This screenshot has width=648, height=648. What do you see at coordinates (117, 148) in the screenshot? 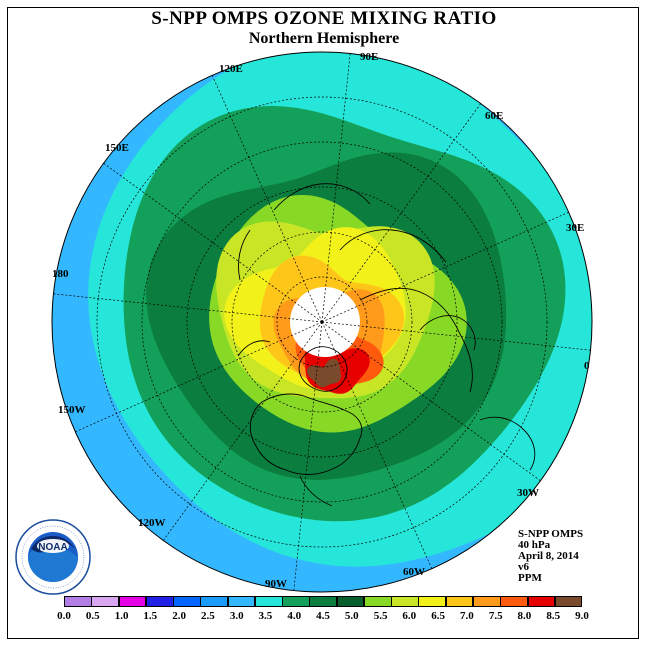
I see `lon-label-150e: 150E` at bounding box center [117, 148].